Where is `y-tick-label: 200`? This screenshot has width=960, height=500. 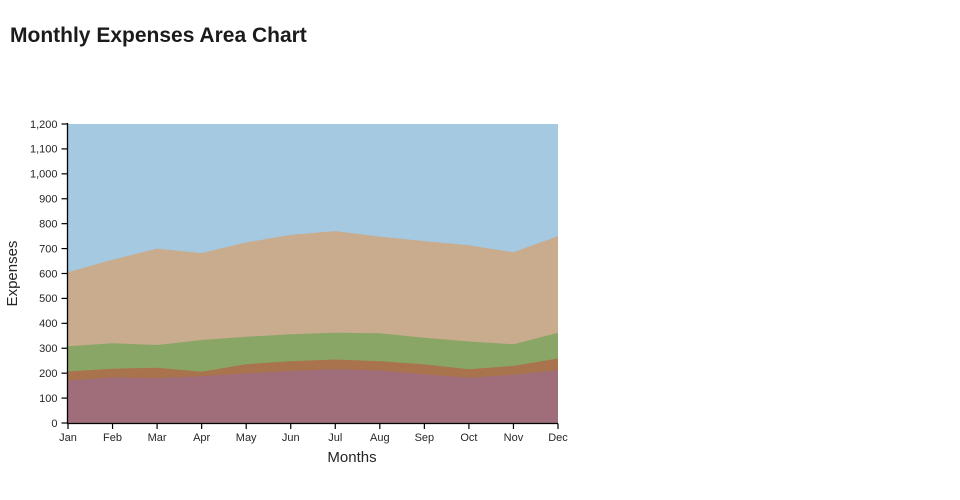
y-tick-label: 200 is located at coordinates (48, 374).